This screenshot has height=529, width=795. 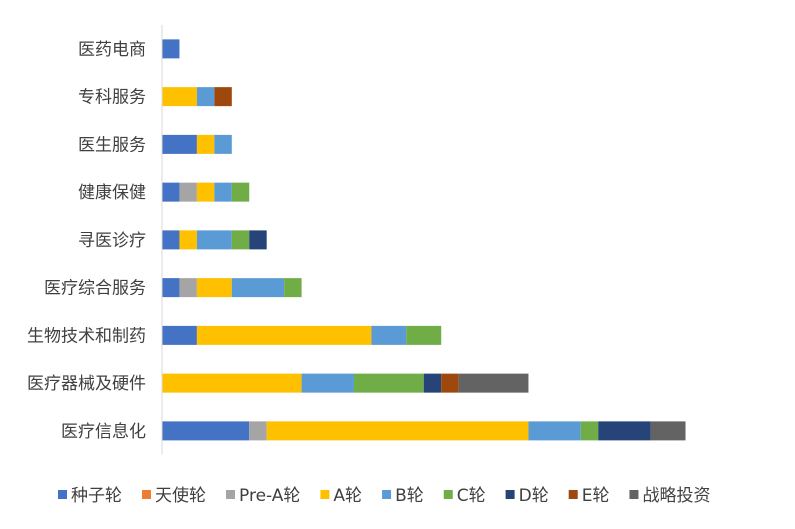 I want to click on legend-item: D轮, so click(x=527, y=496).